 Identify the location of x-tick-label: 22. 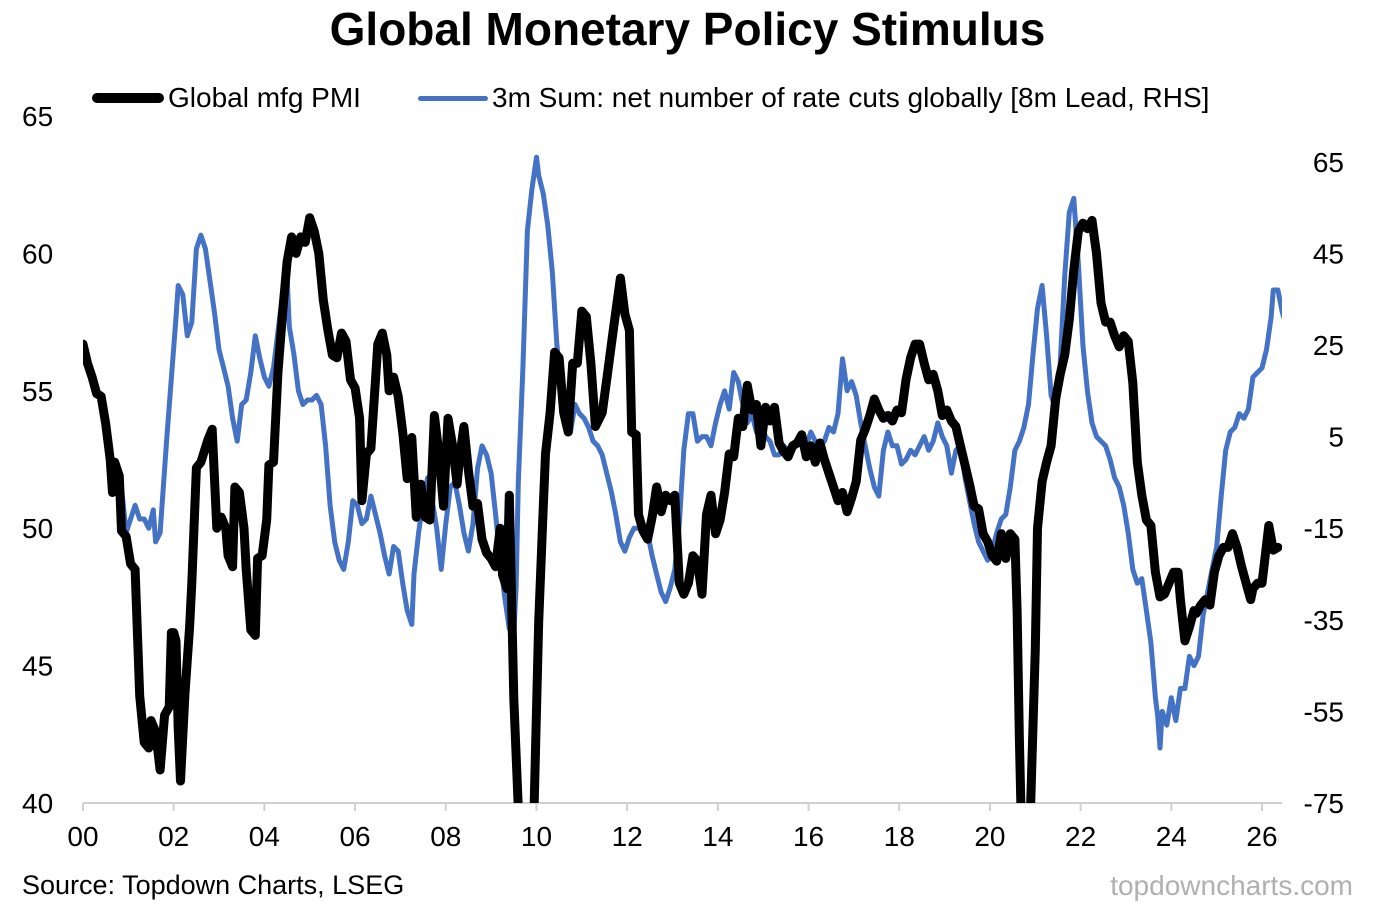
(1080, 836).